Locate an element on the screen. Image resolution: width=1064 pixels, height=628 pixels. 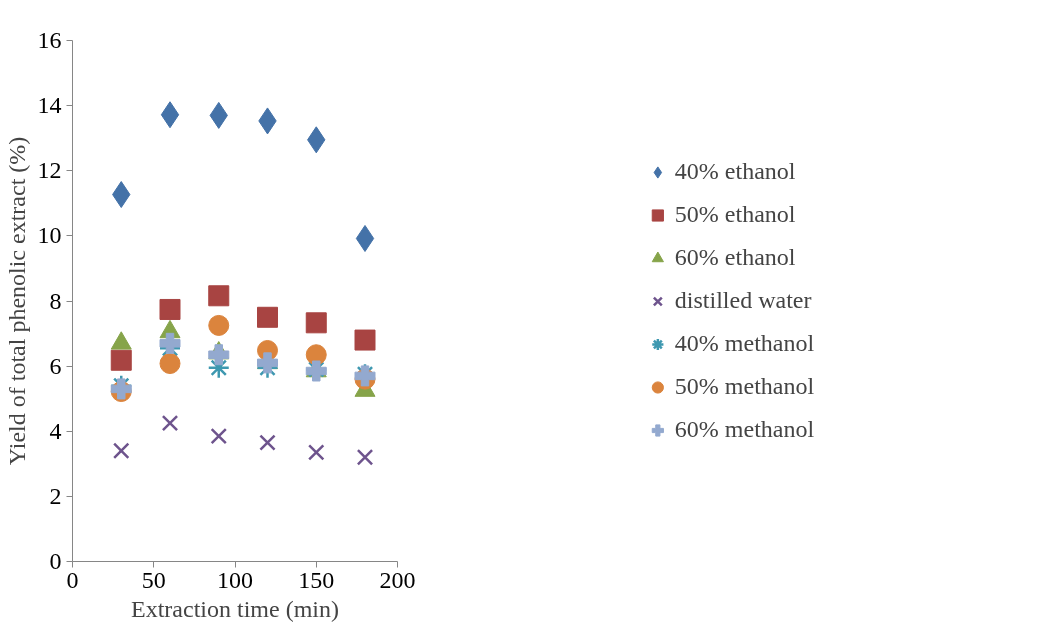
x-tick-label: 200 is located at coordinates (397, 579).